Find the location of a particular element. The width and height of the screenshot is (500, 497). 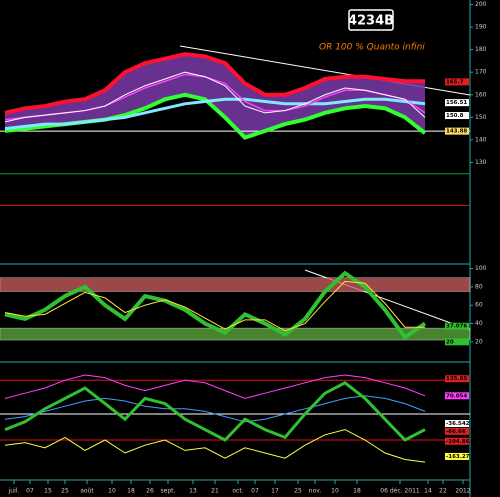

chart-title: 4234B is located at coordinates (371, 21).